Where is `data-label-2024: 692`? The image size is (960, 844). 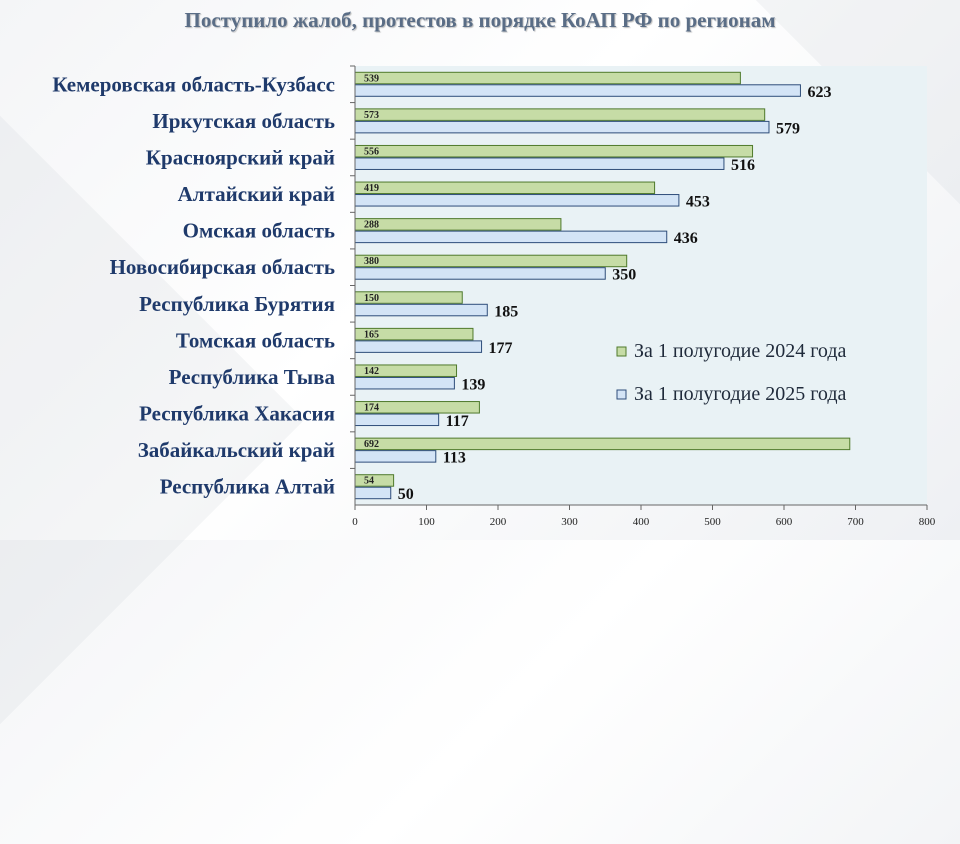
data-label-2024: 692 is located at coordinates (371, 444).